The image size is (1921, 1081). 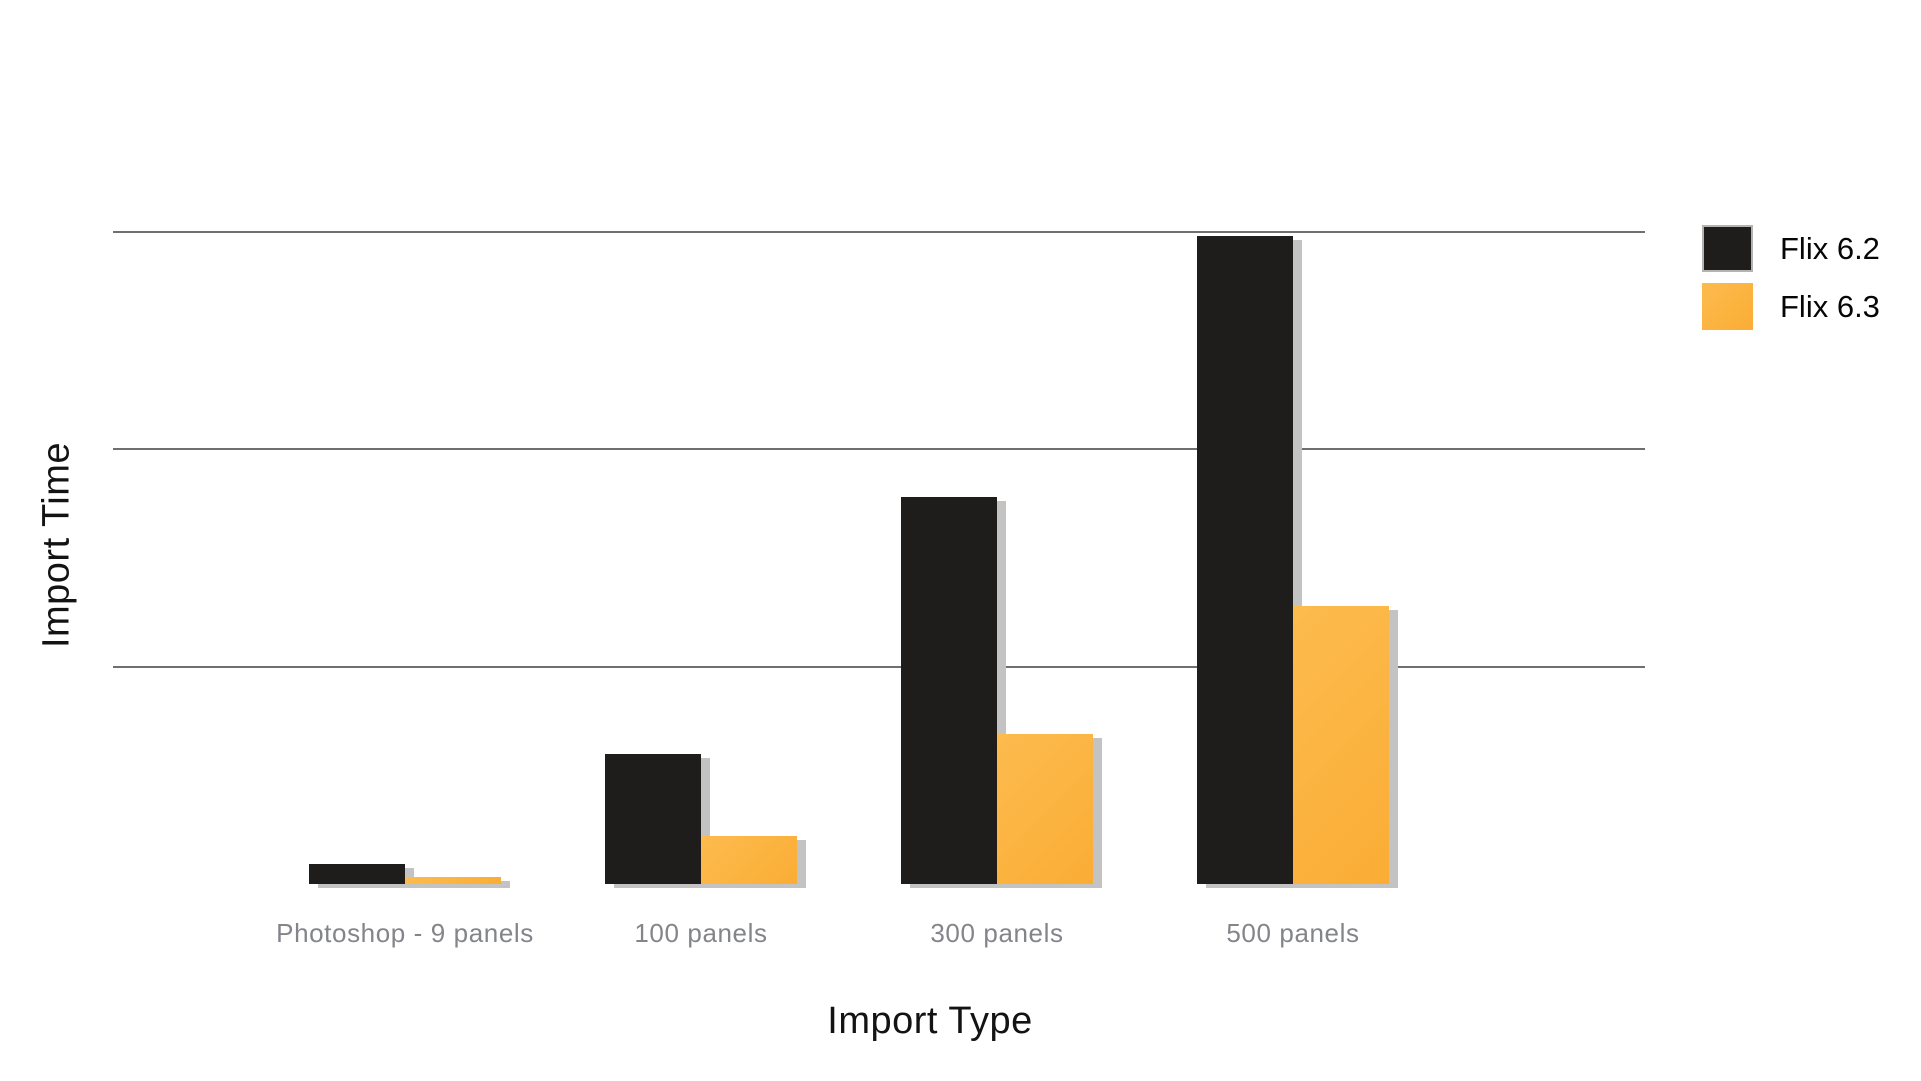 I want to click on legend-item-flix-6-2: Flix 6.2, so click(x=1791, y=248).